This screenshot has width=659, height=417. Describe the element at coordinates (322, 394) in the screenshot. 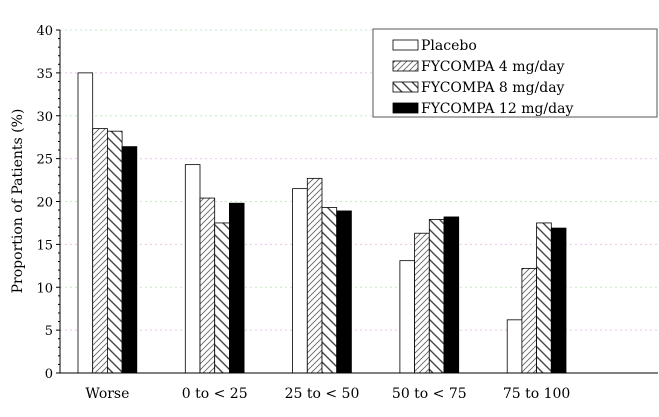

I see `x-tick-label: 25 to < 50` at that location.